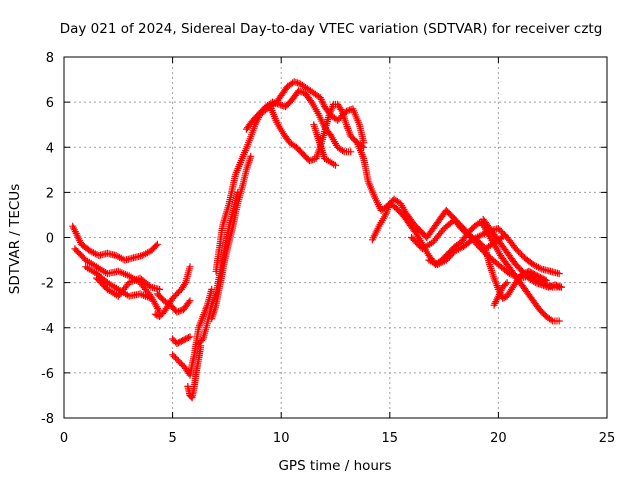  Describe the element at coordinates (281, 438) in the screenshot. I see `x-tick-label: 10` at that location.